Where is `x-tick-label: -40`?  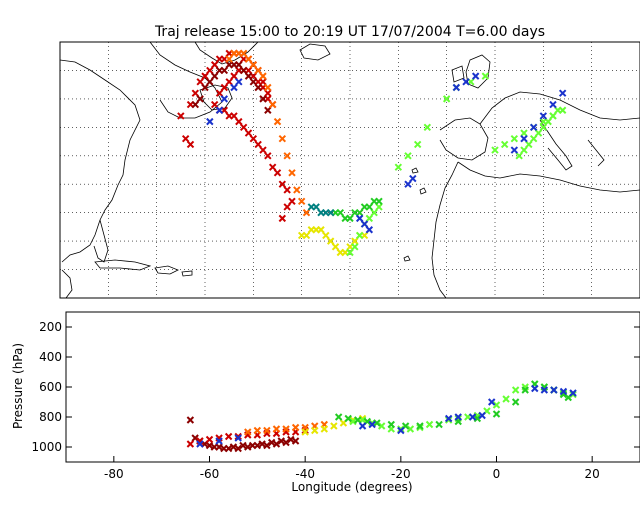 x-tick-label: -40 is located at coordinates (305, 474).